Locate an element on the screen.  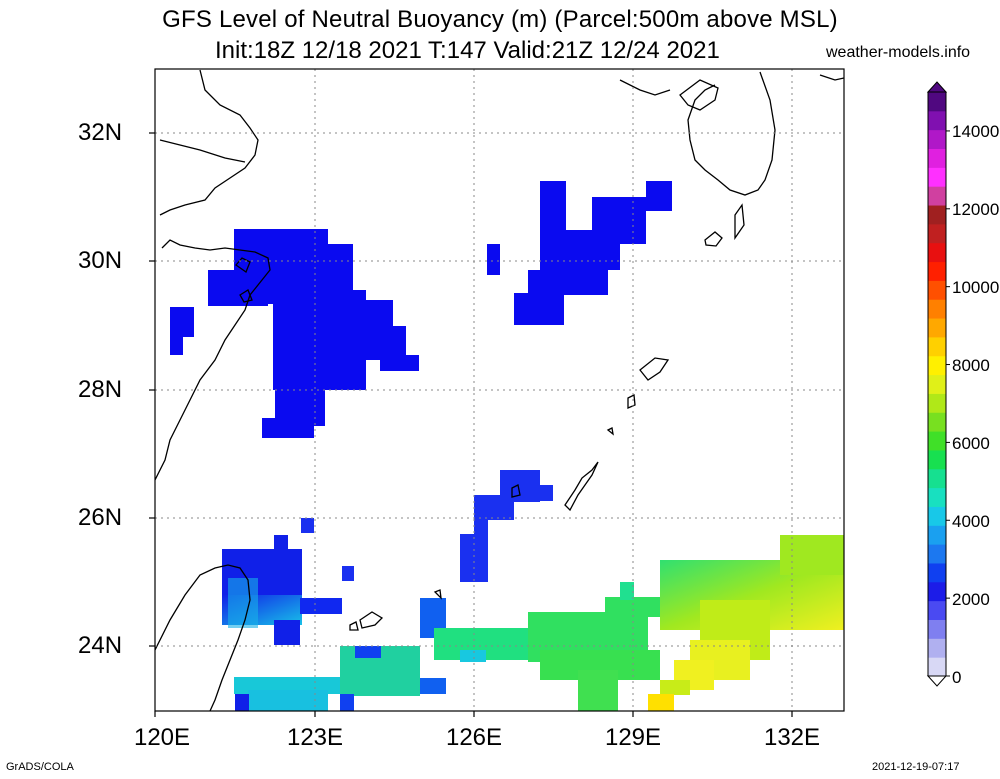
colorbar is located at coordinates (938, 384).